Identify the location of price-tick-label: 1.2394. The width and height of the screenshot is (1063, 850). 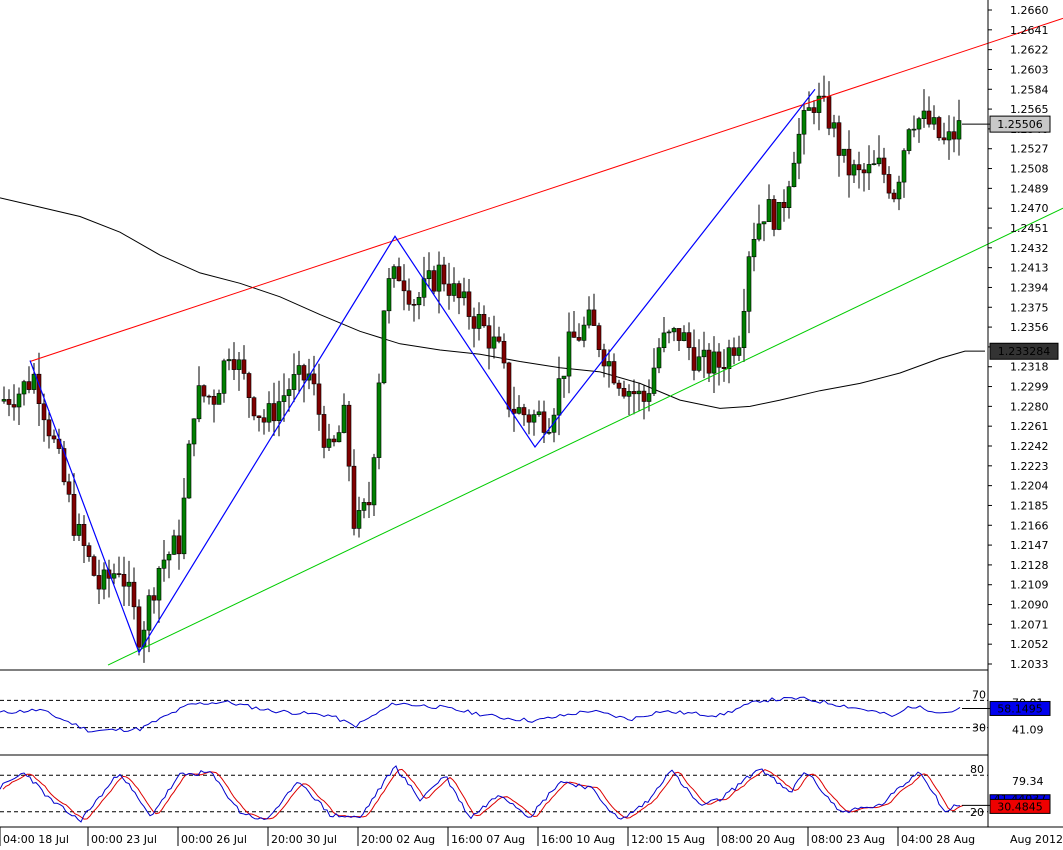
(1029, 287).